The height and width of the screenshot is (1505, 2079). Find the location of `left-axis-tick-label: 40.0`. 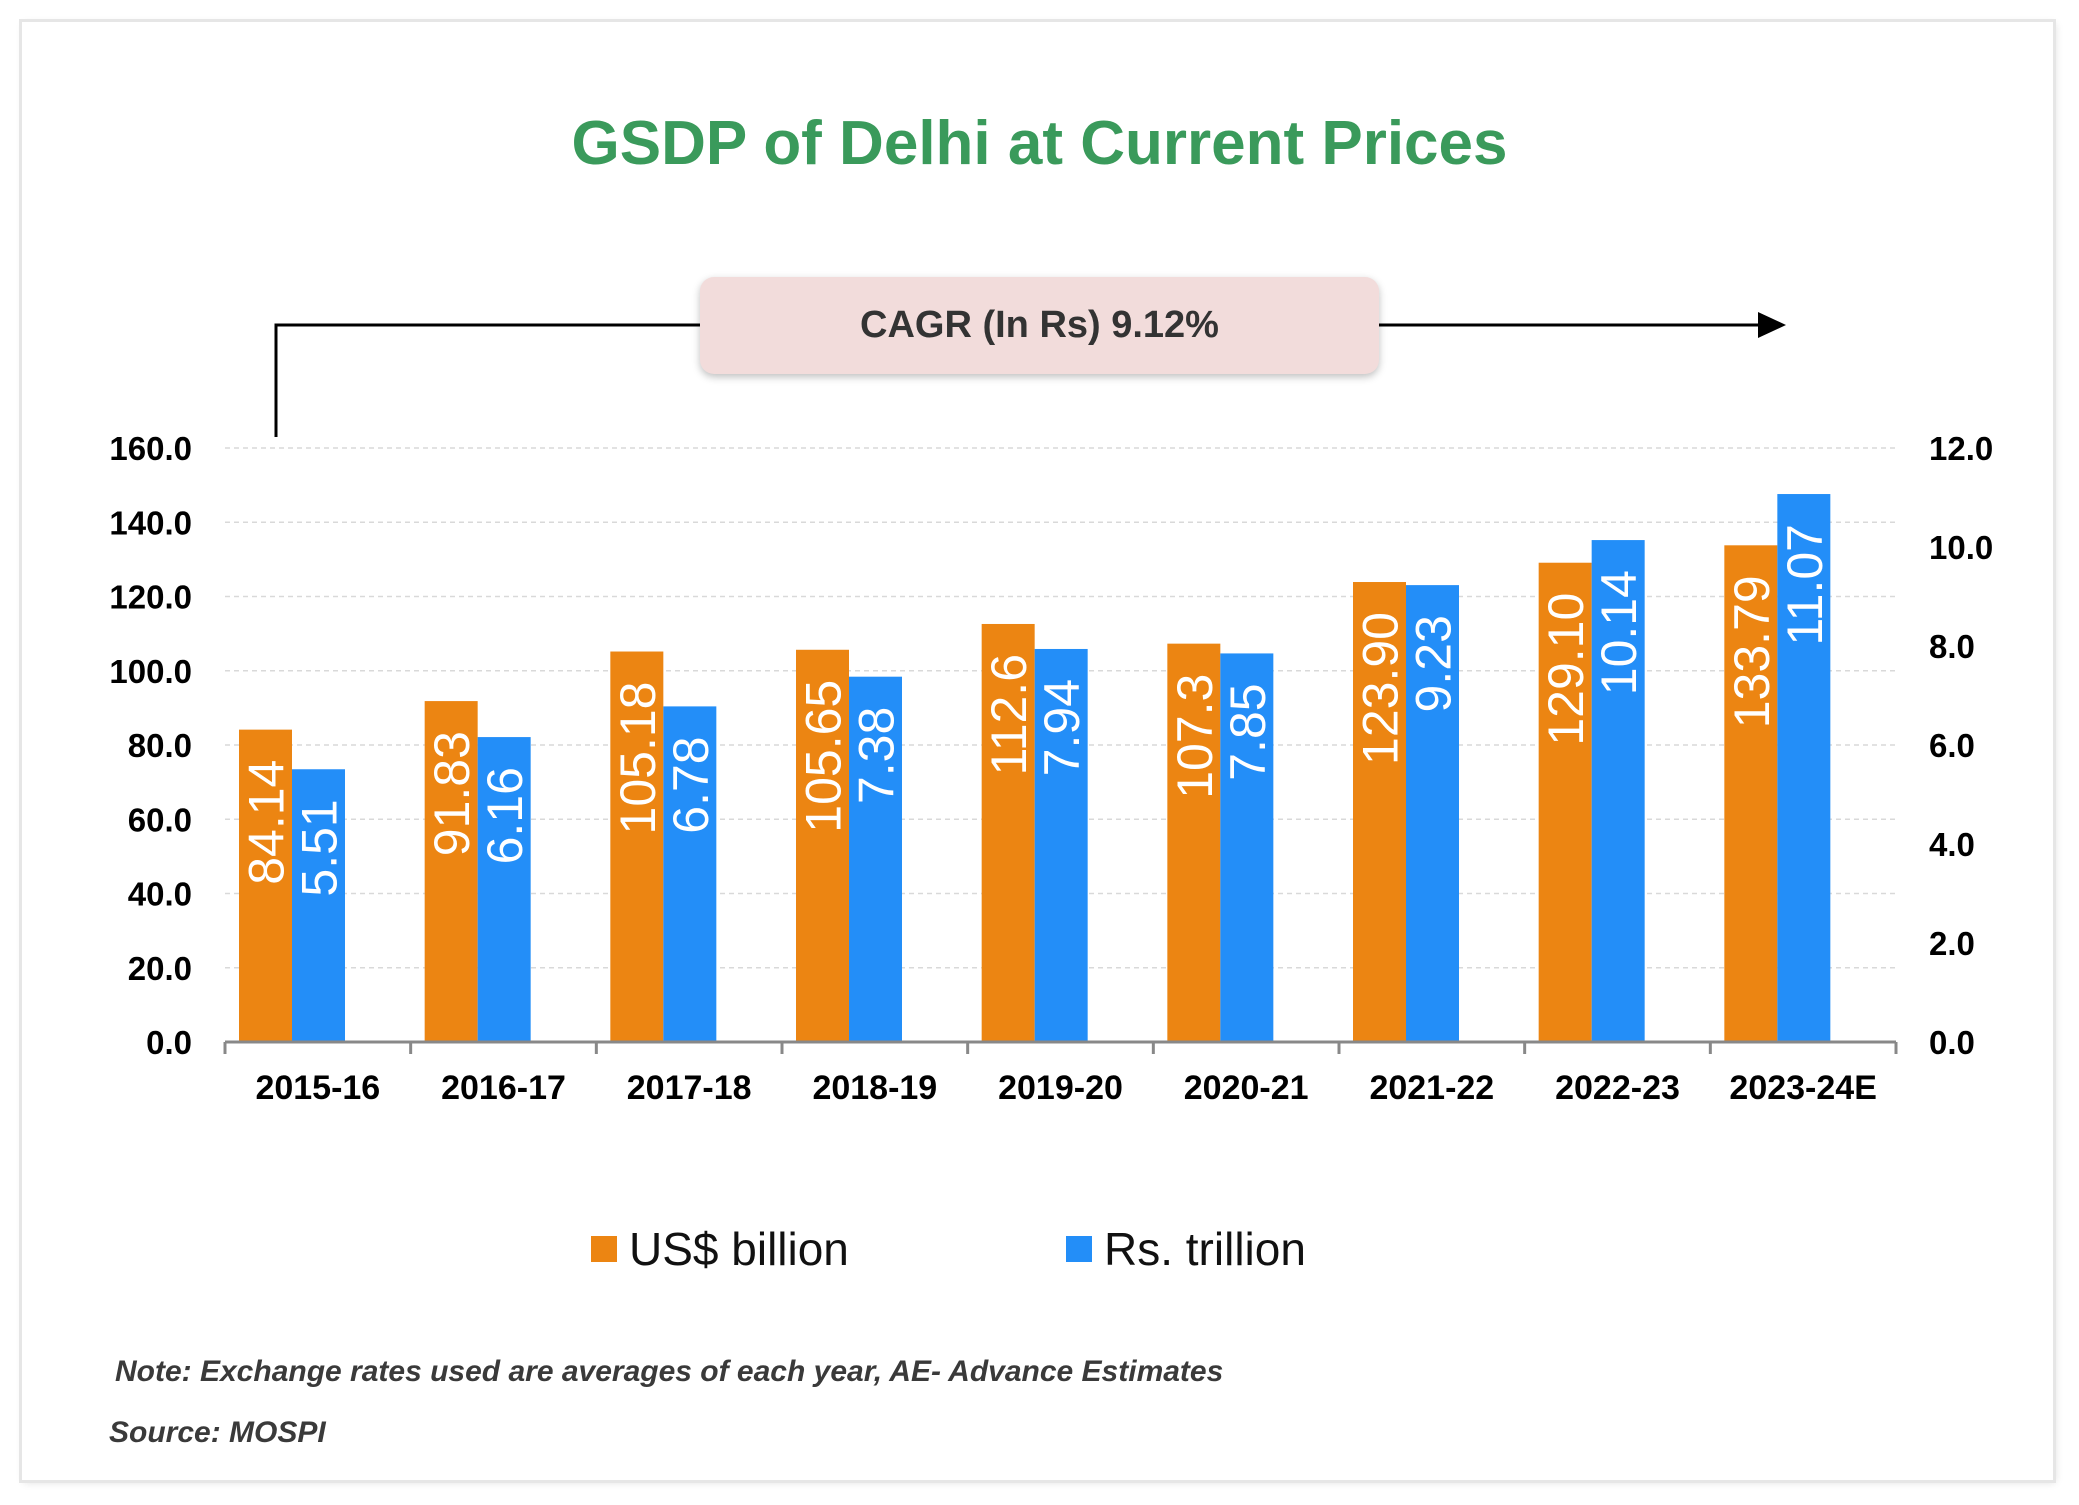

left-axis-tick-label: 40.0 is located at coordinates (160, 894).